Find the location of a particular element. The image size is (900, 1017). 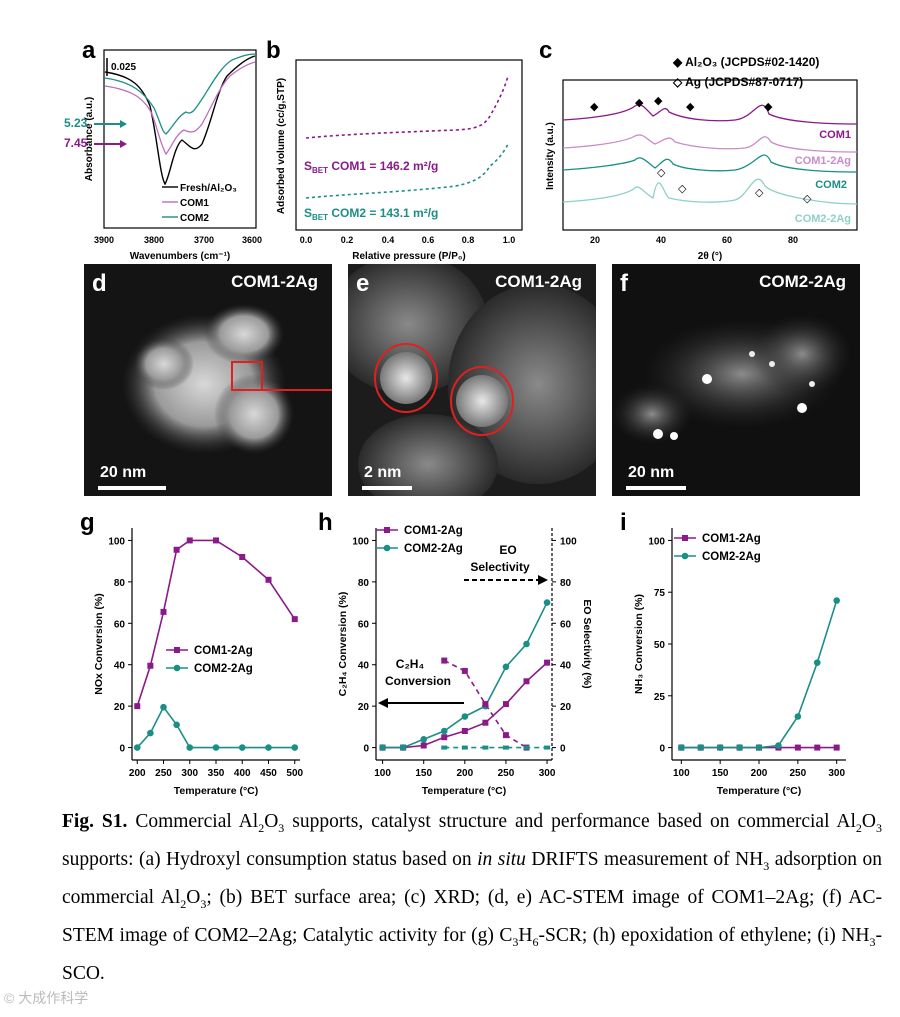

panel-label: i is located at coordinates (623, 522).